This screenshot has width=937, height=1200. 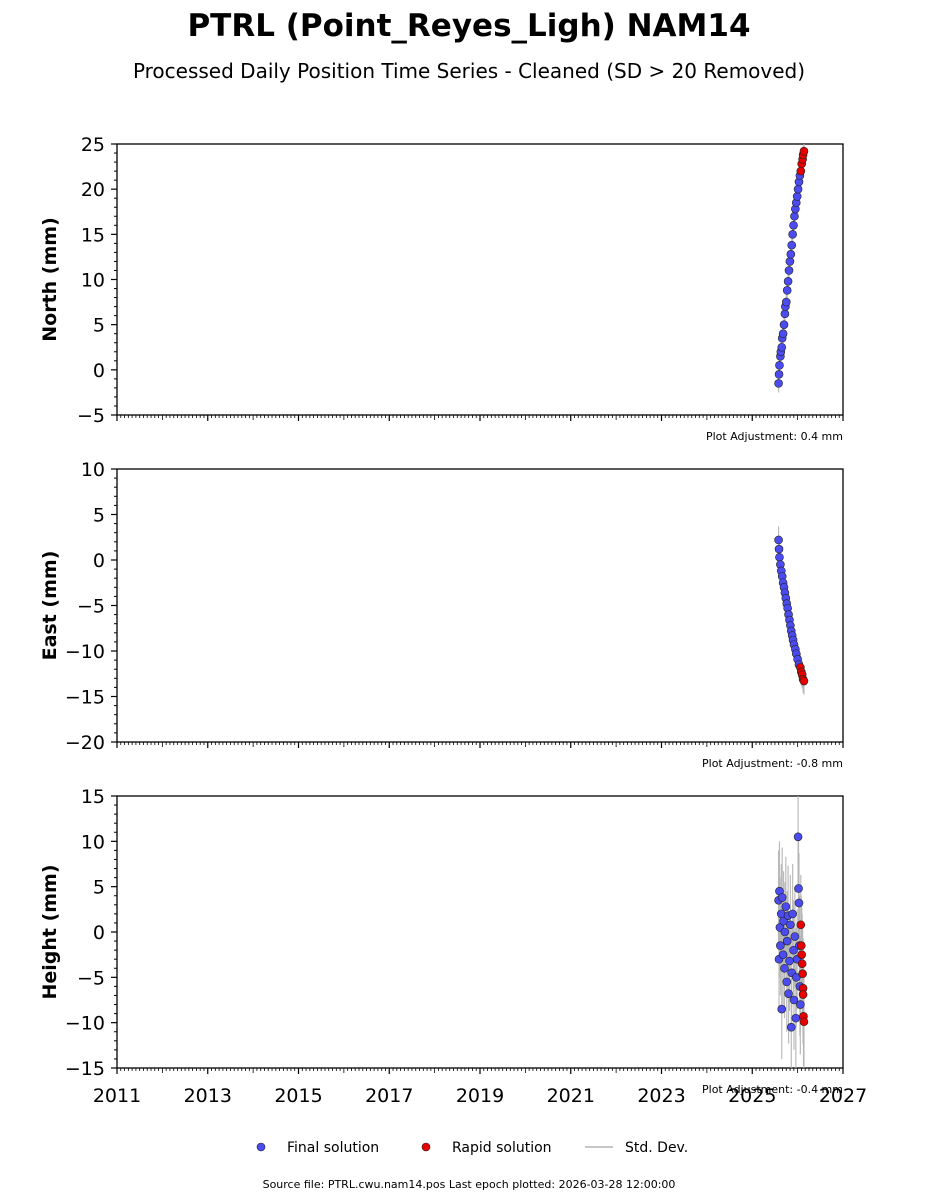 I want to click on x-tick-label: 2021, so click(x=571, y=1096).